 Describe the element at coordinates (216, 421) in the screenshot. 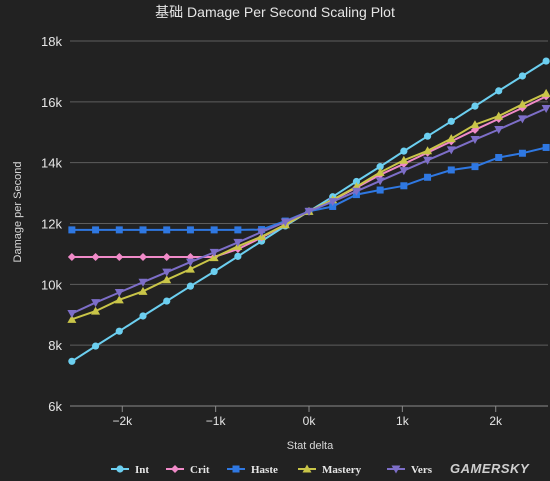

I see `x-tick-label: −1k` at that location.